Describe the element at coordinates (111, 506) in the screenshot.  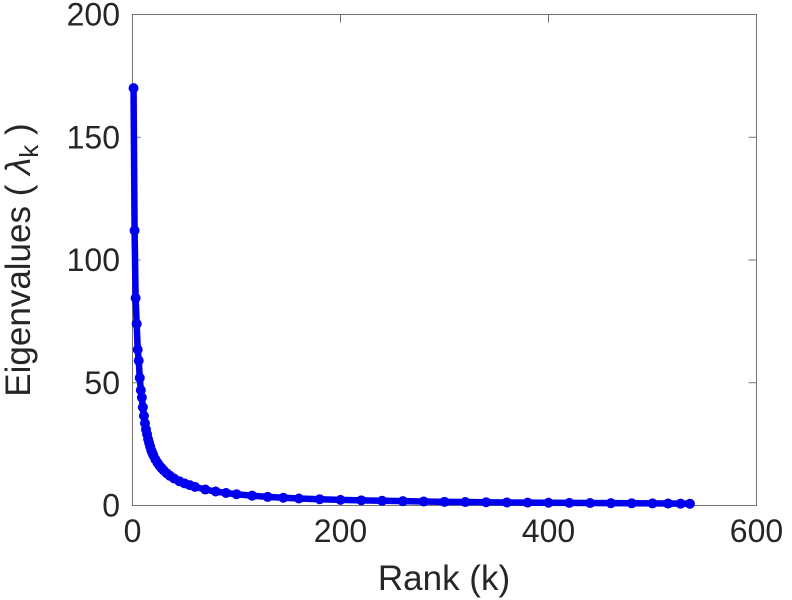
I see `y-tick-label: 0` at that location.